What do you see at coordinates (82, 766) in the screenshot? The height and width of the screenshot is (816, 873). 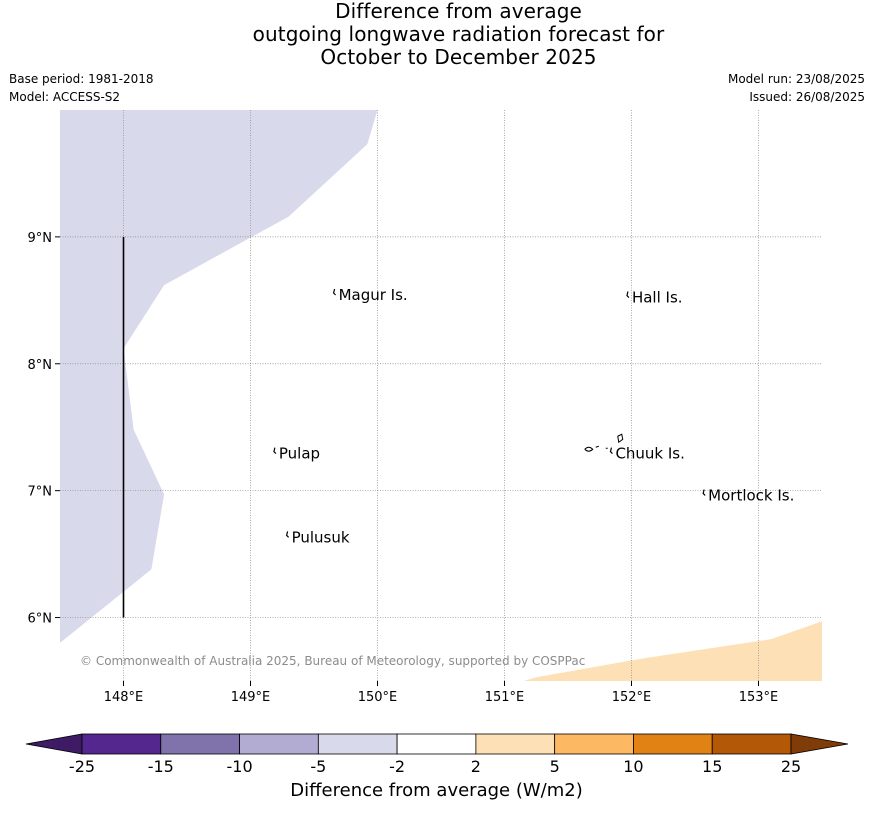 I see `colorbar-tick-label: -25` at bounding box center [82, 766].